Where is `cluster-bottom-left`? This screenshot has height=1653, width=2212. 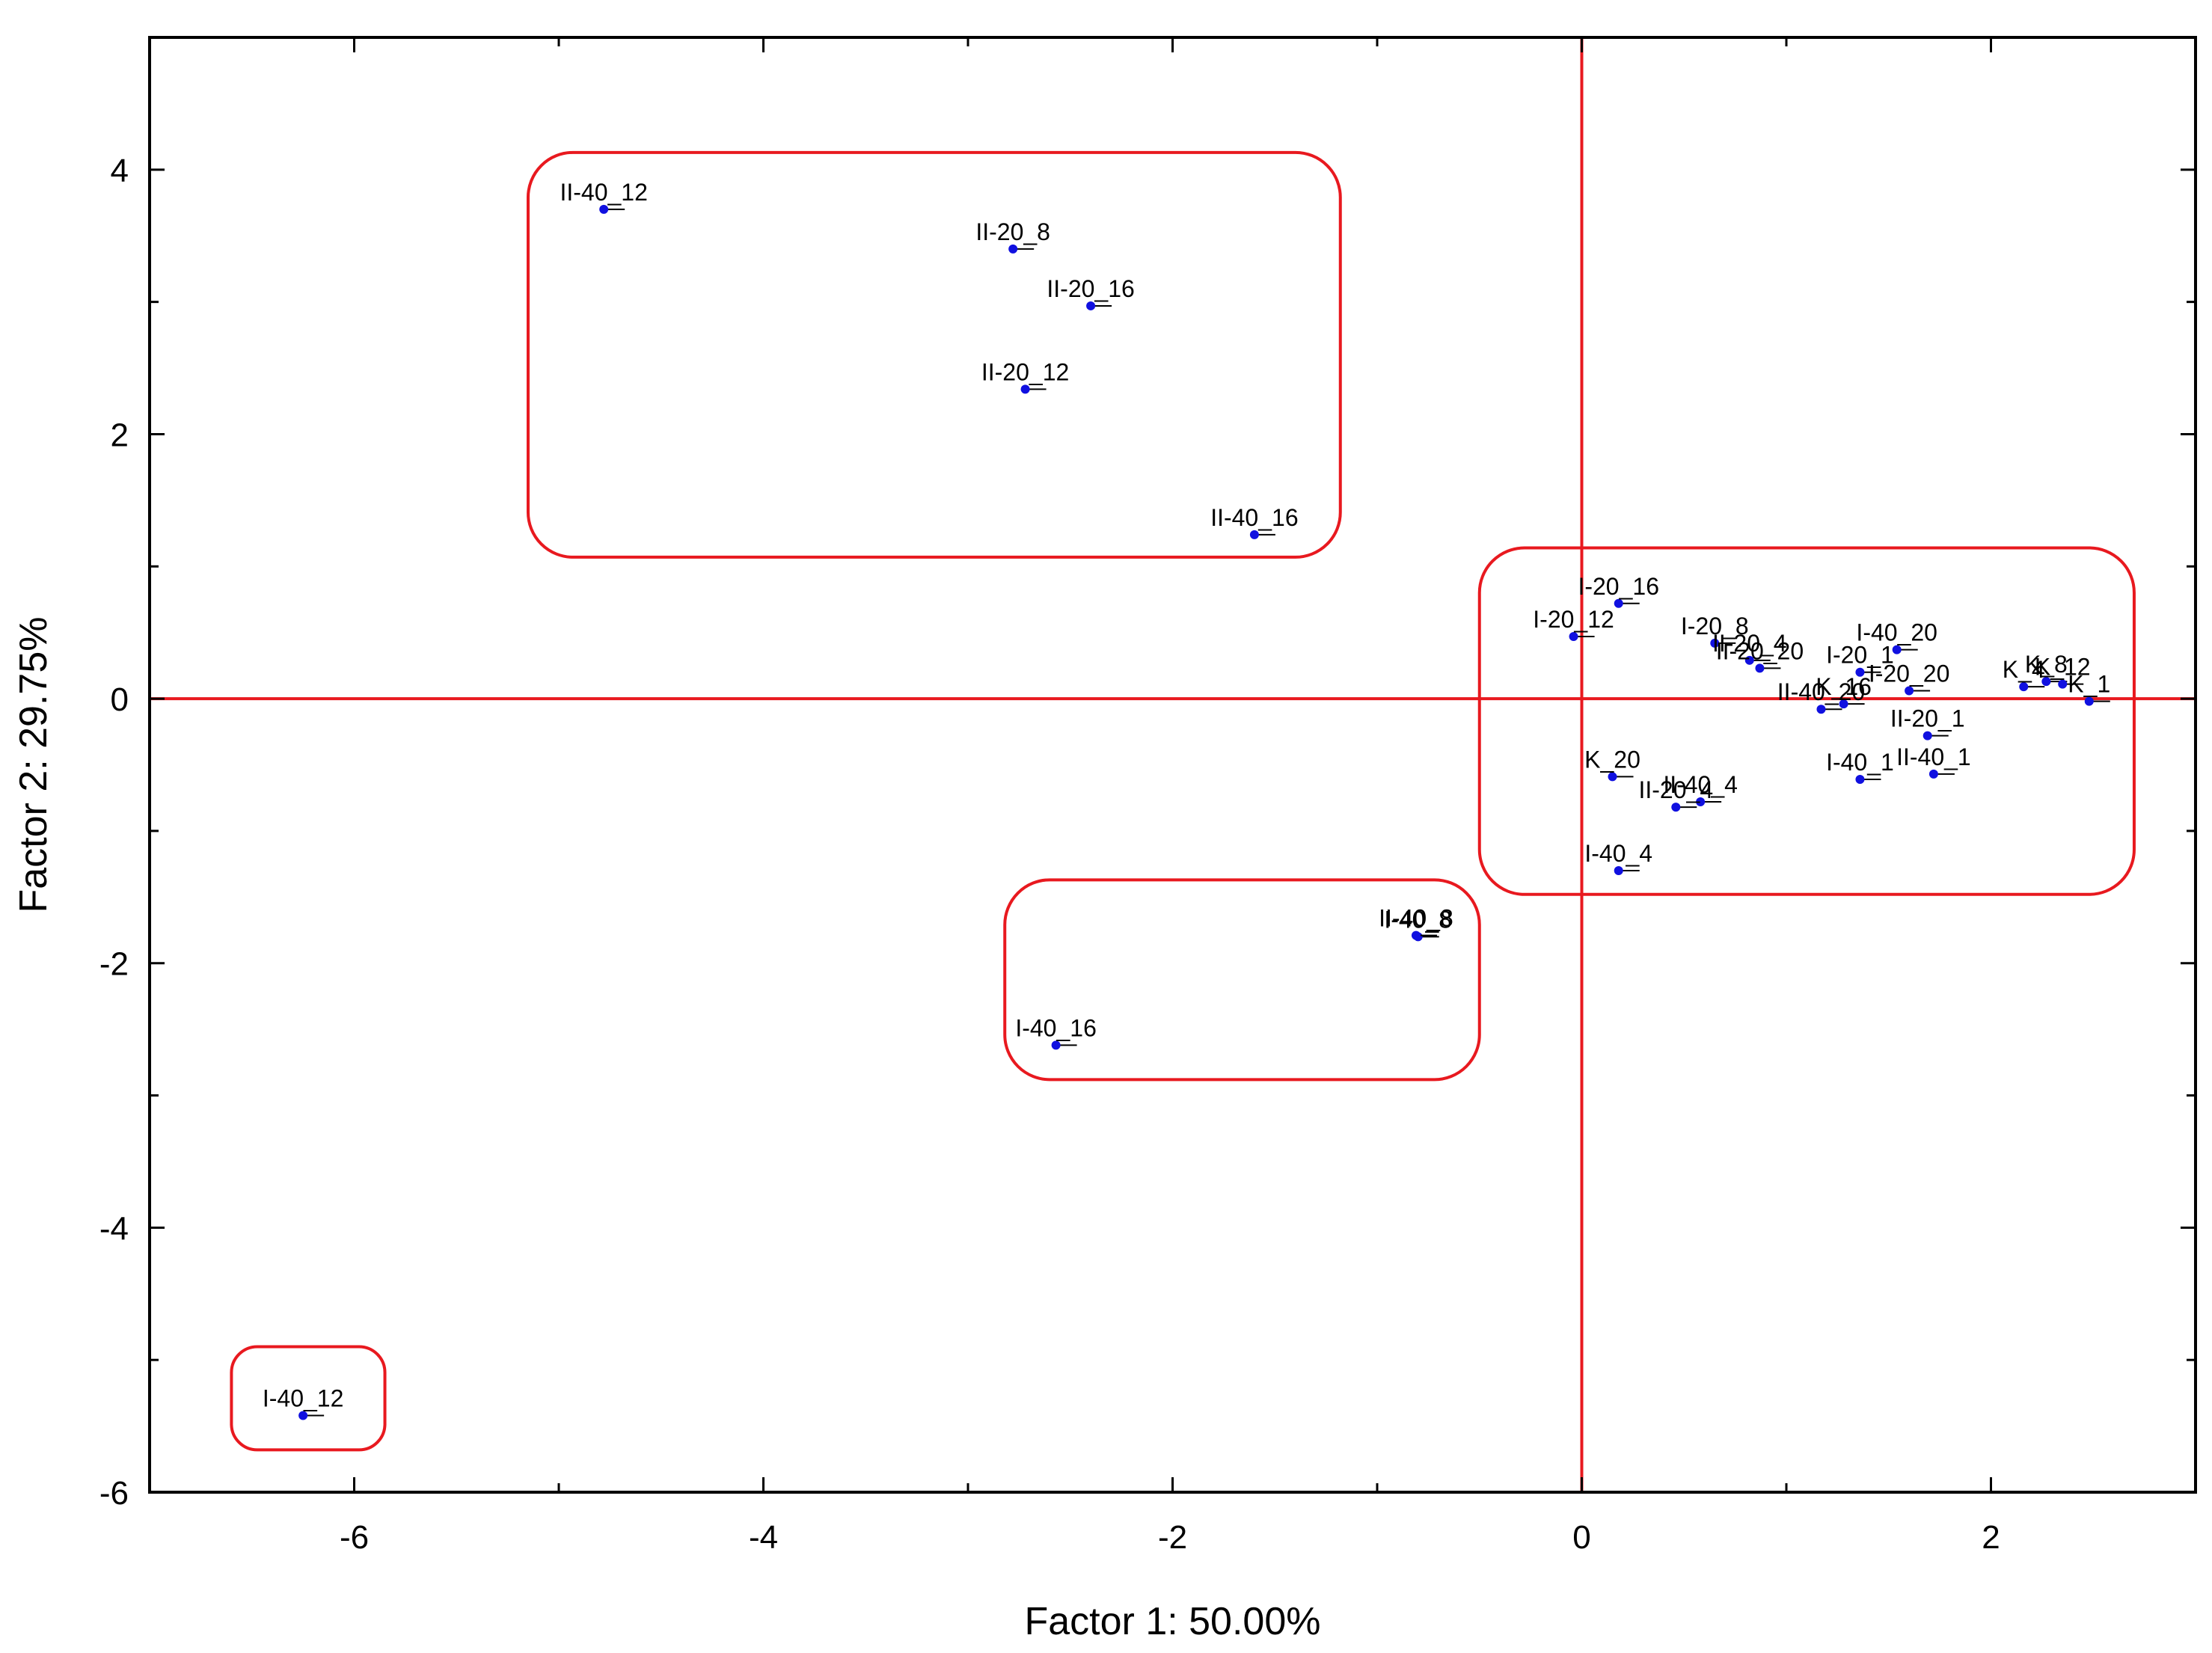 cluster-bottom-left is located at coordinates (308, 1398).